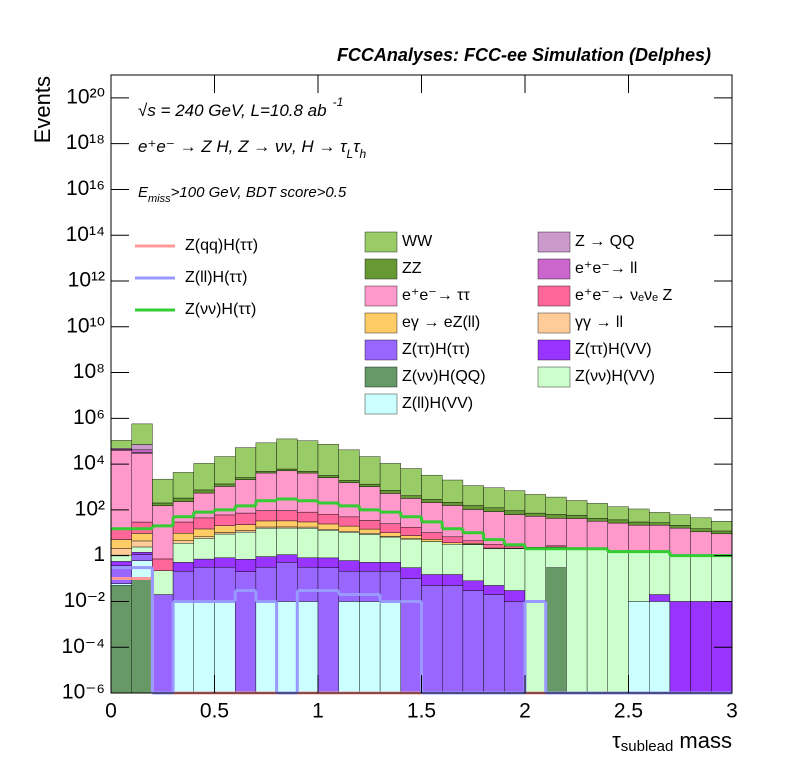  What do you see at coordinates (143, 192) in the screenshot?
I see `annotation-part: E` at bounding box center [143, 192].